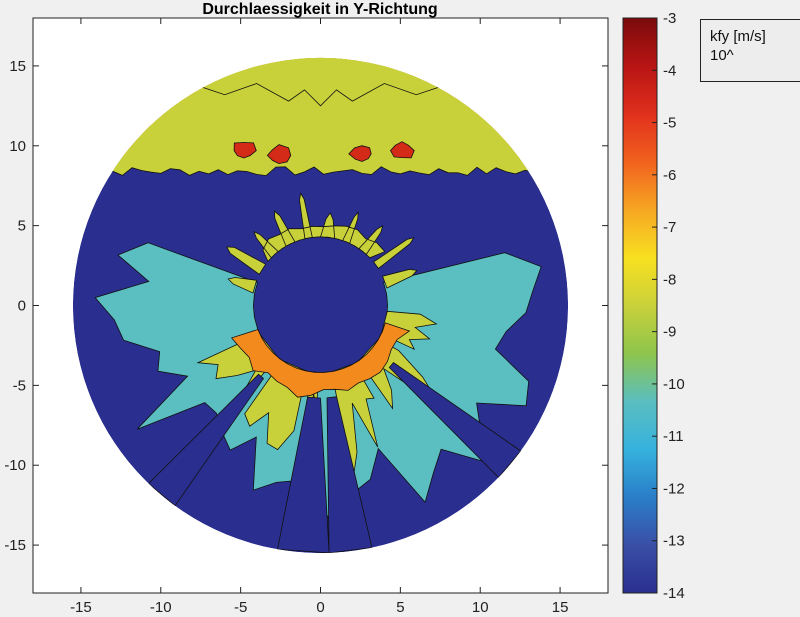  What do you see at coordinates (161, 607) in the screenshot?
I see `x-tick-label: -10` at bounding box center [161, 607].